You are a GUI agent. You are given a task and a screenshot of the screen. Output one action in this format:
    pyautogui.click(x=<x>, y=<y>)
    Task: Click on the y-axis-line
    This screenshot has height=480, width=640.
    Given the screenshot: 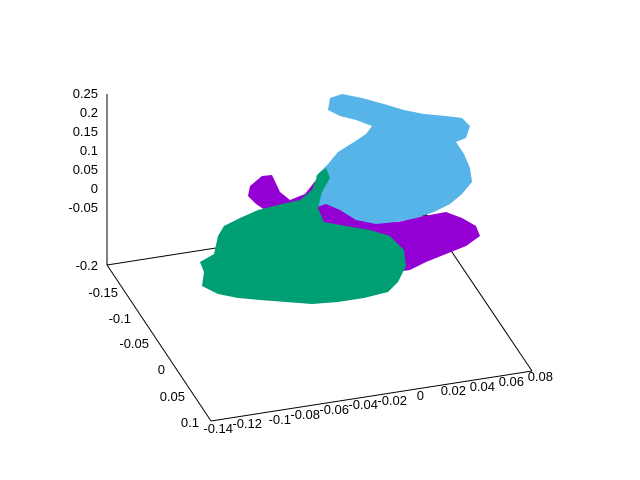 What is the action you would take?
    pyautogui.click(x=159, y=343)
    